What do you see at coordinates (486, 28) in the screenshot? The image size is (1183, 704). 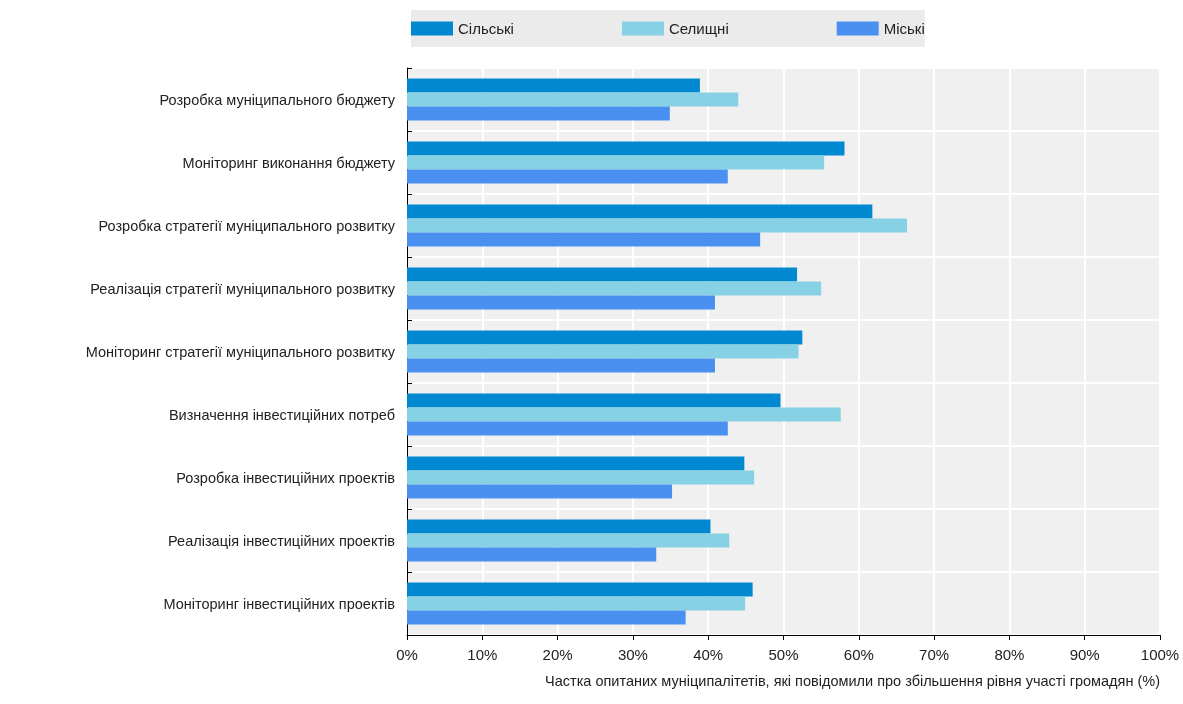 I see `legend-label: Сільські` at bounding box center [486, 28].